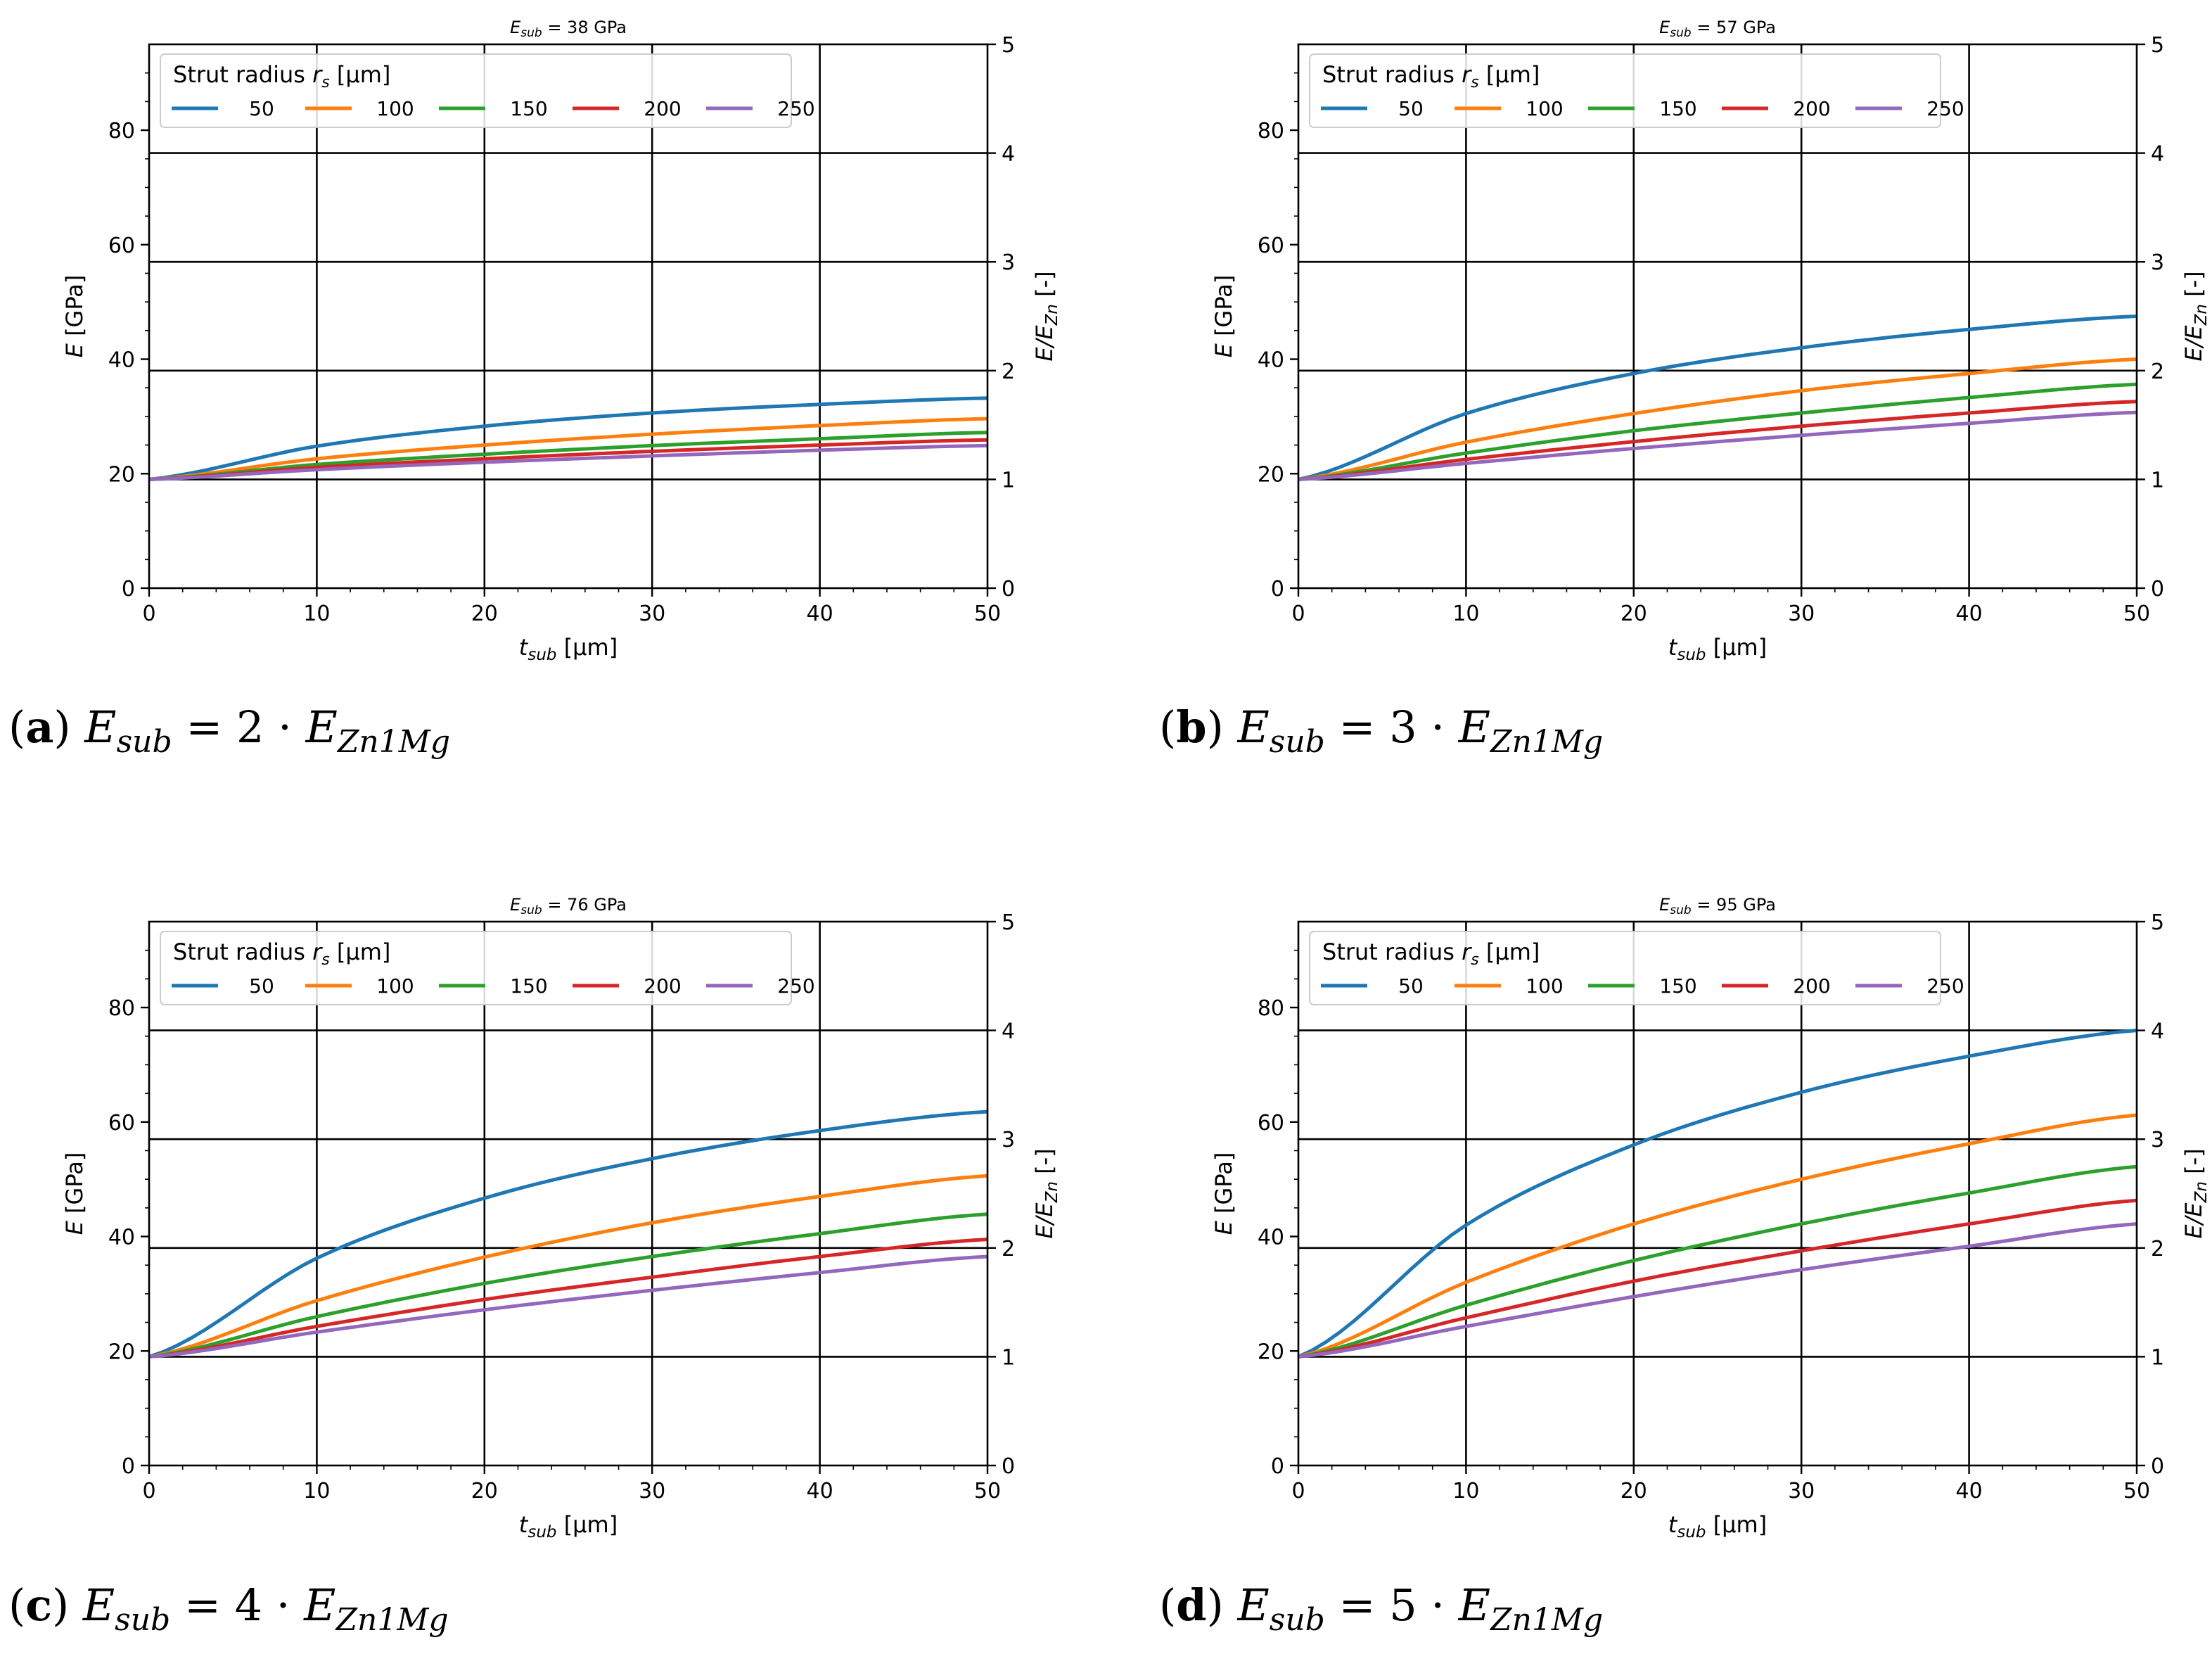 This screenshot has width=2212, height=1666. What do you see at coordinates (228, 1608) in the screenshot?
I see `panel-caption: (c) Esub = 4 · EZn1Mg` at bounding box center [228, 1608].